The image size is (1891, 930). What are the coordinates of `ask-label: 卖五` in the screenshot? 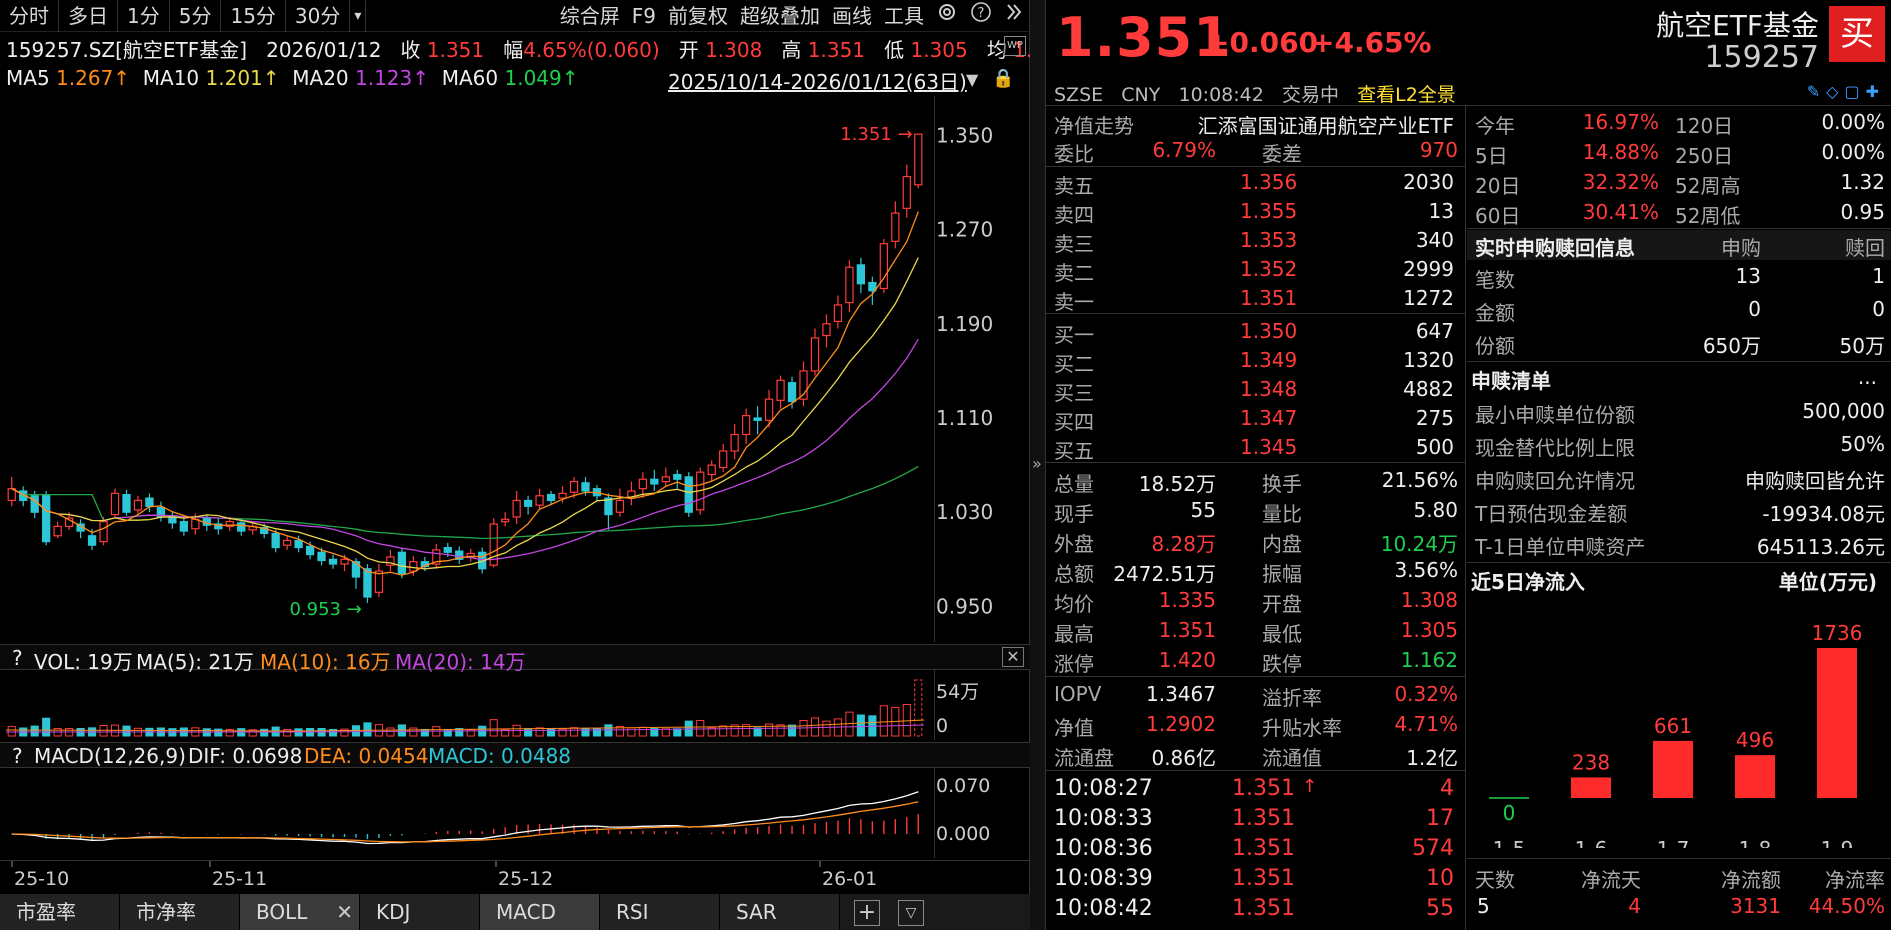 It's located at (1074, 186).